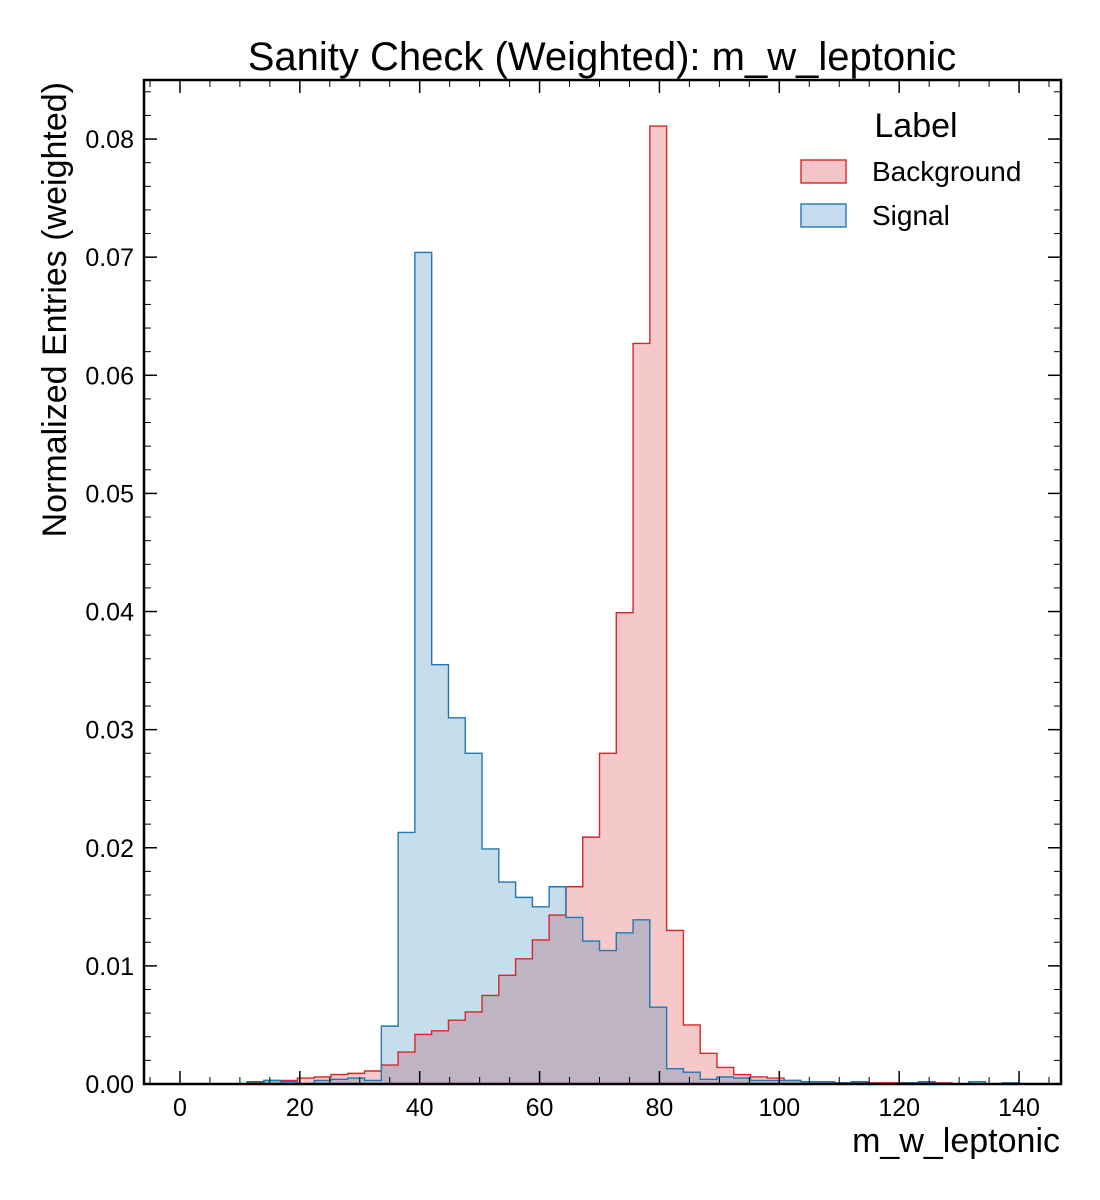 This screenshot has width=1100, height=1200. What do you see at coordinates (420, 1108) in the screenshot?
I see `x-tick-label: 40` at bounding box center [420, 1108].